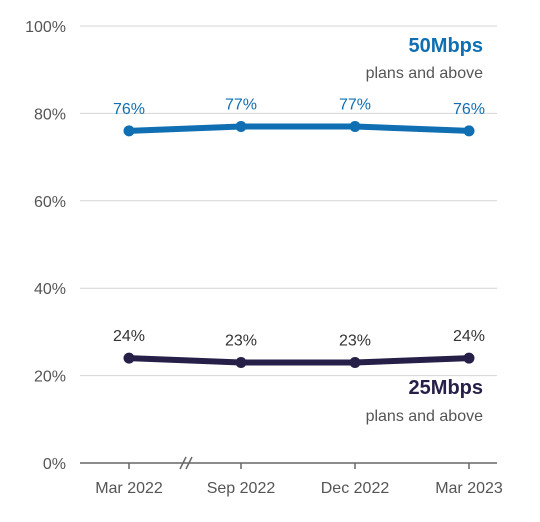 The image size is (540, 522). Describe the element at coordinates (469, 488) in the screenshot. I see `x-tick-label: Mar 2023` at that location.